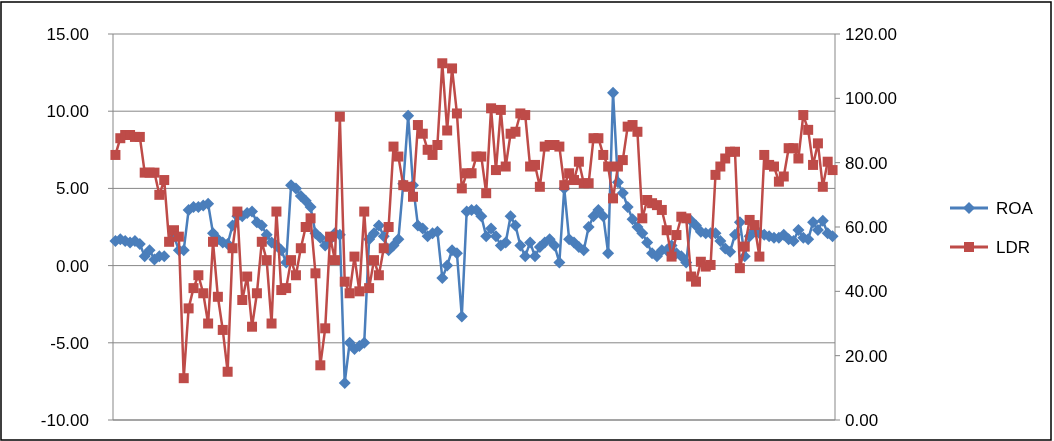 This screenshot has width=1054, height=441. I want to click on y-tick-label: 0.00, so click(72, 266).